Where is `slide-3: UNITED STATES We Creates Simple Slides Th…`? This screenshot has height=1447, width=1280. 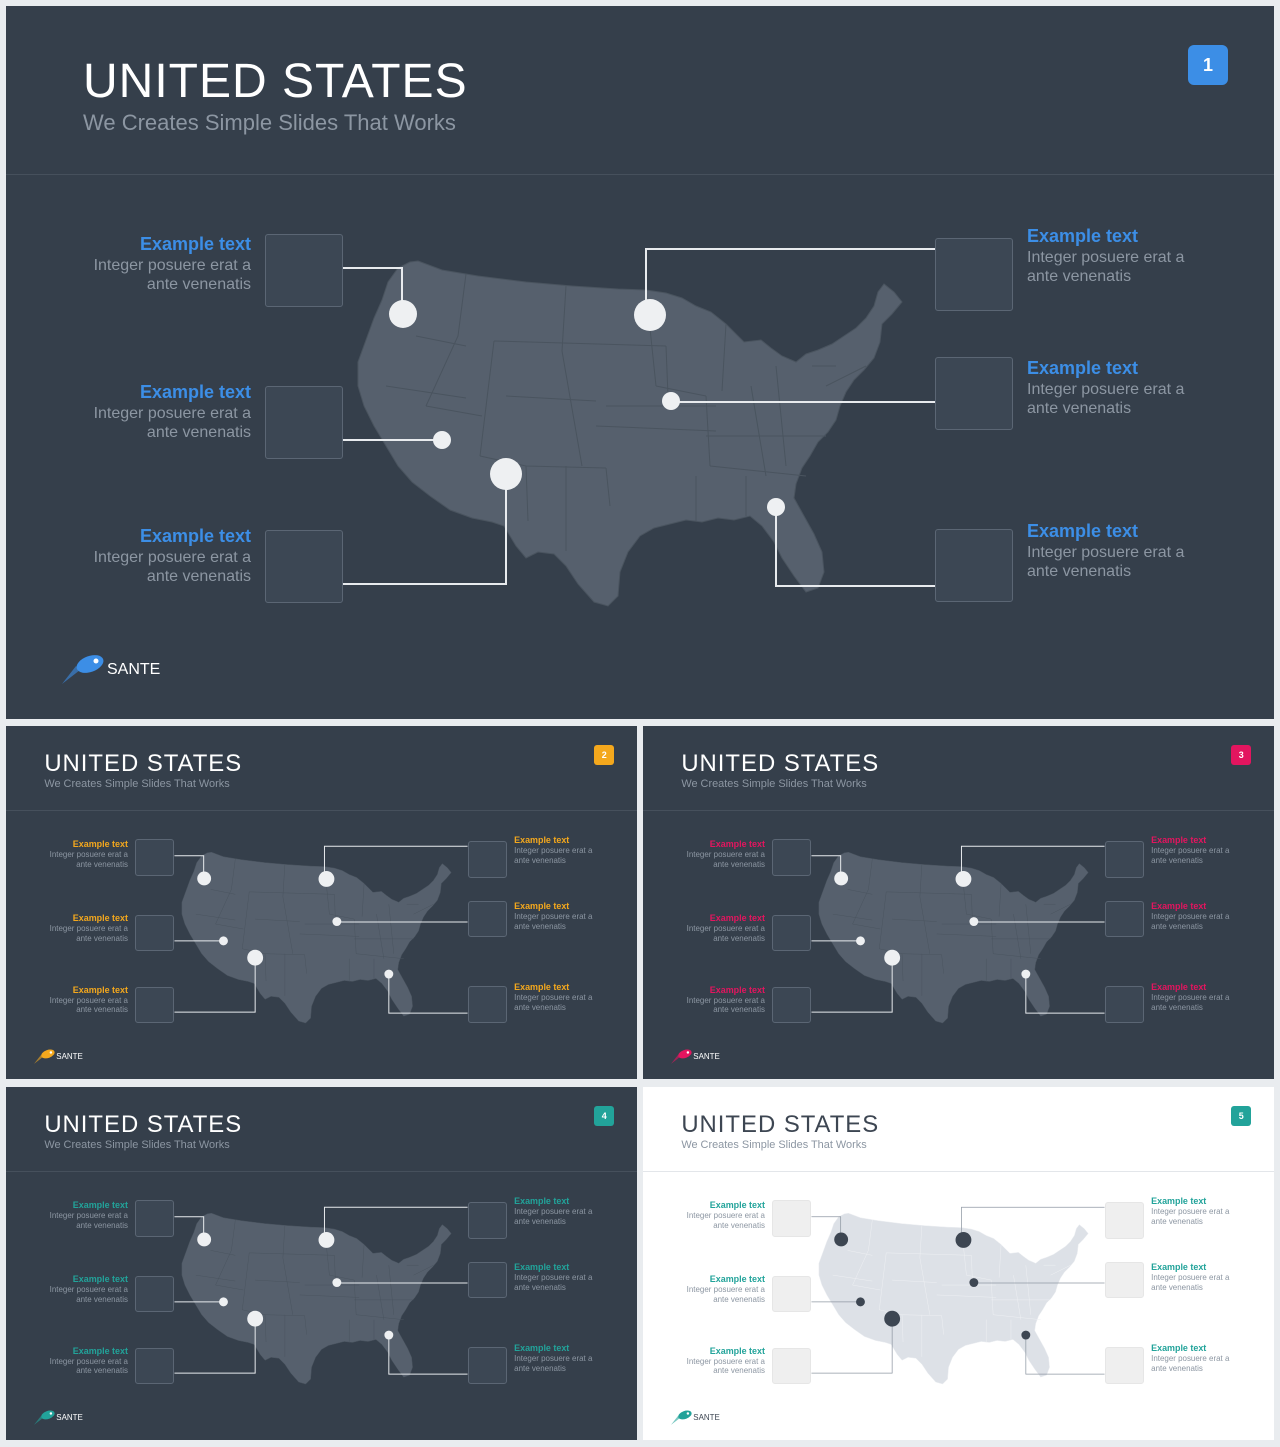
slide-3: UNITED STATES We Creates Simple Slides Th… is located at coordinates (958, 902).